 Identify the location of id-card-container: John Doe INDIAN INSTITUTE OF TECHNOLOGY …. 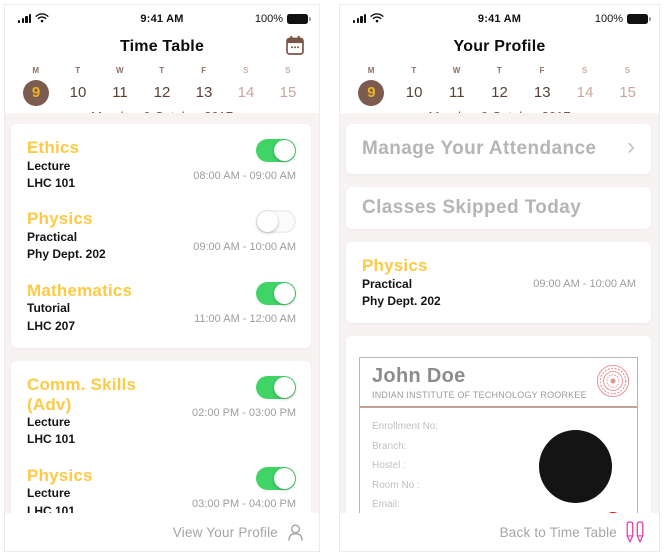
(498, 424).